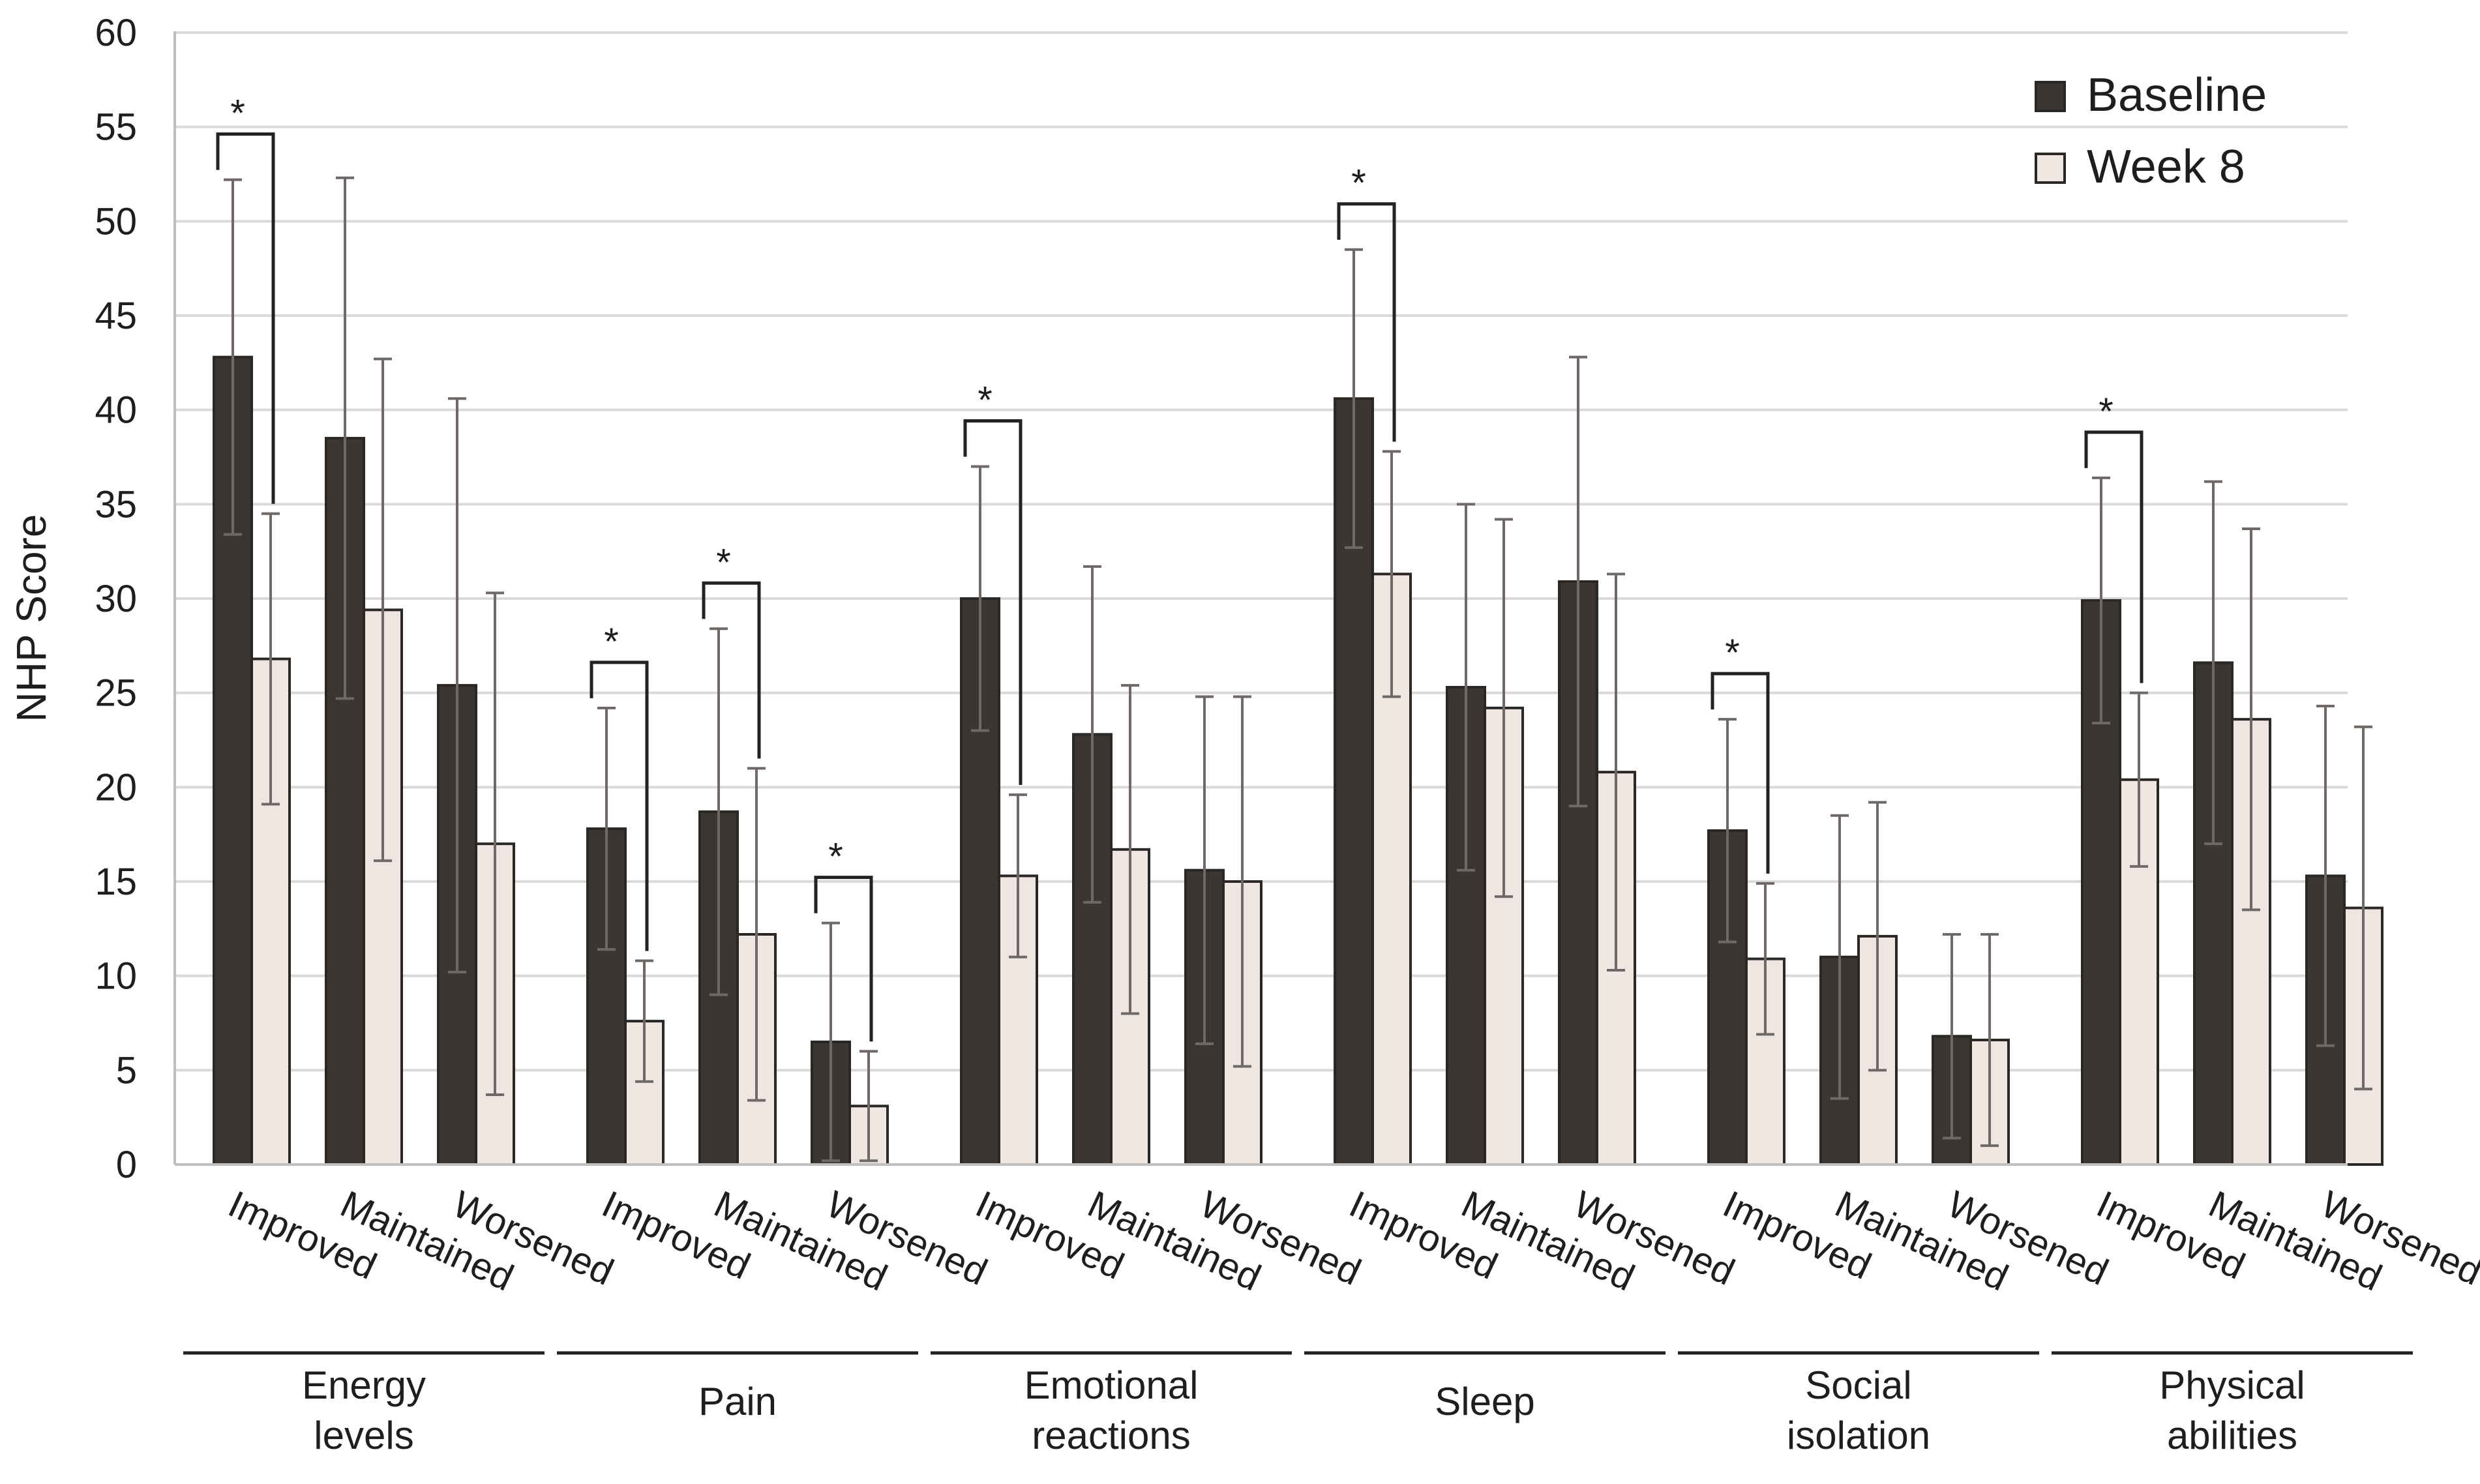 The height and width of the screenshot is (1484, 2480). Describe the element at coordinates (363, 1435) in the screenshot. I see `group-label: levels` at that location.